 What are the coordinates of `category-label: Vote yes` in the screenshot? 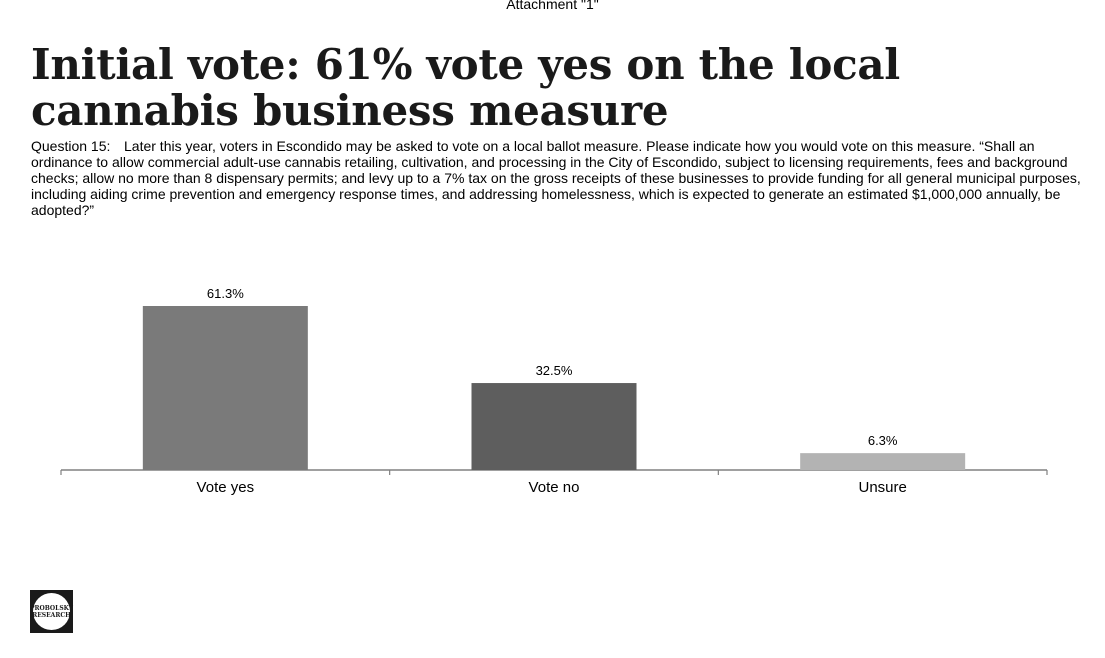 It's located at (226, 487).